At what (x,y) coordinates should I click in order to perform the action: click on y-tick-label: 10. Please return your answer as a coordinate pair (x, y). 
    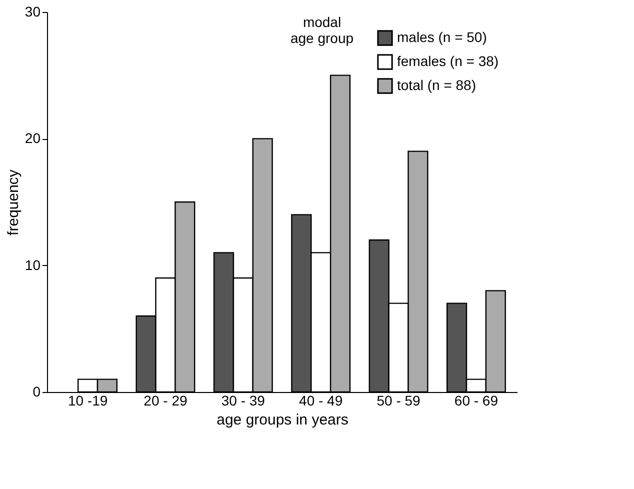
    Looking at the image, I should click on (32, 264).